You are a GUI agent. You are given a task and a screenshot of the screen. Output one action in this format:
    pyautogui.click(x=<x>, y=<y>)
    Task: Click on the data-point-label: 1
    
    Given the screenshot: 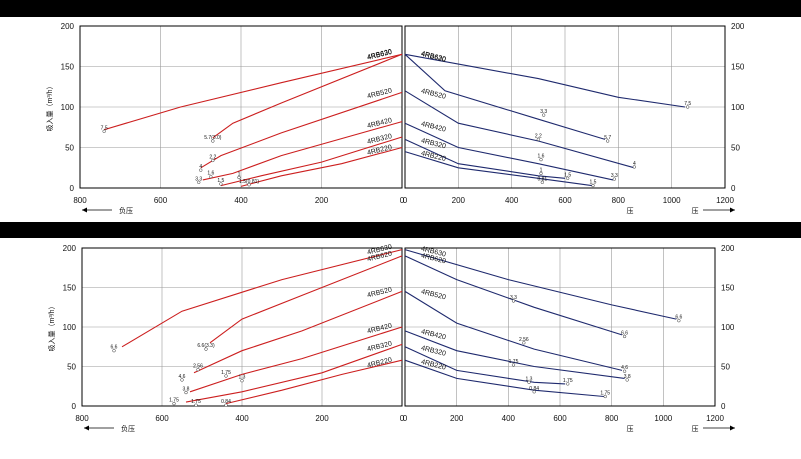 What is the action you would take?
    pyautogui.click(x=239, y=174)
    